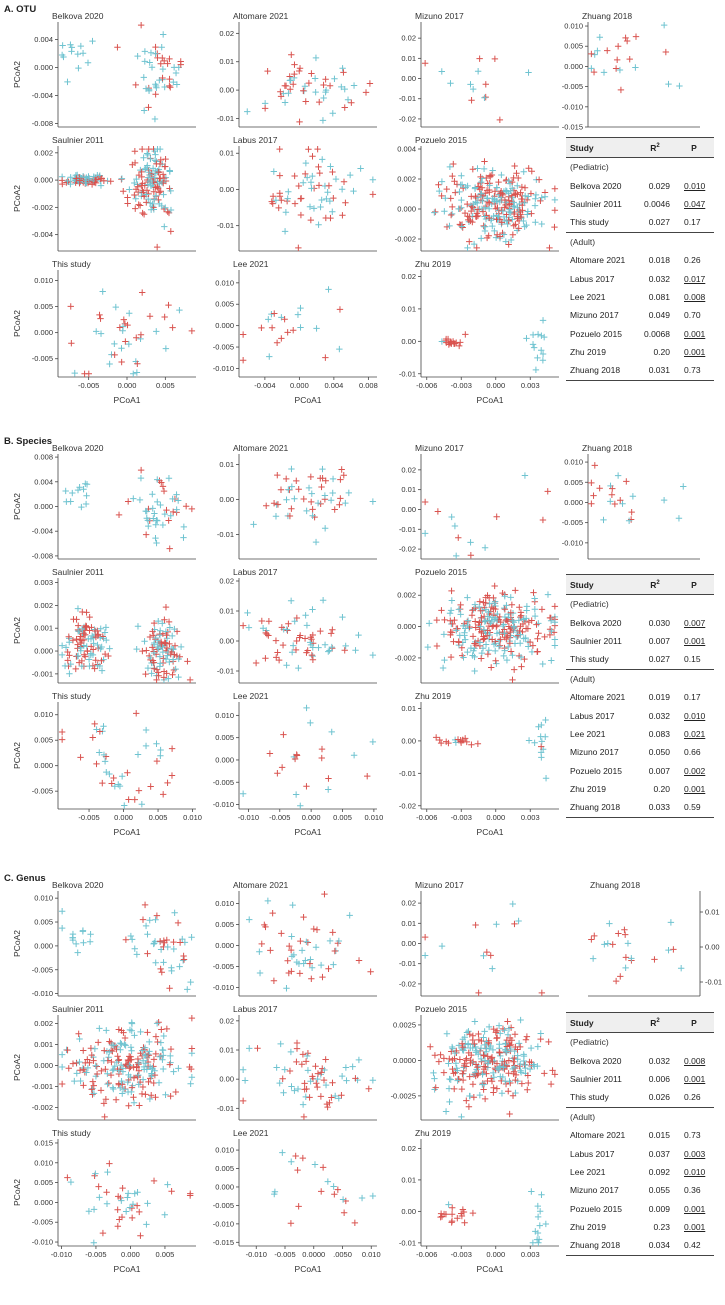  I want to click on table-row: This study 0.026 0.26, so click(640, 1097).